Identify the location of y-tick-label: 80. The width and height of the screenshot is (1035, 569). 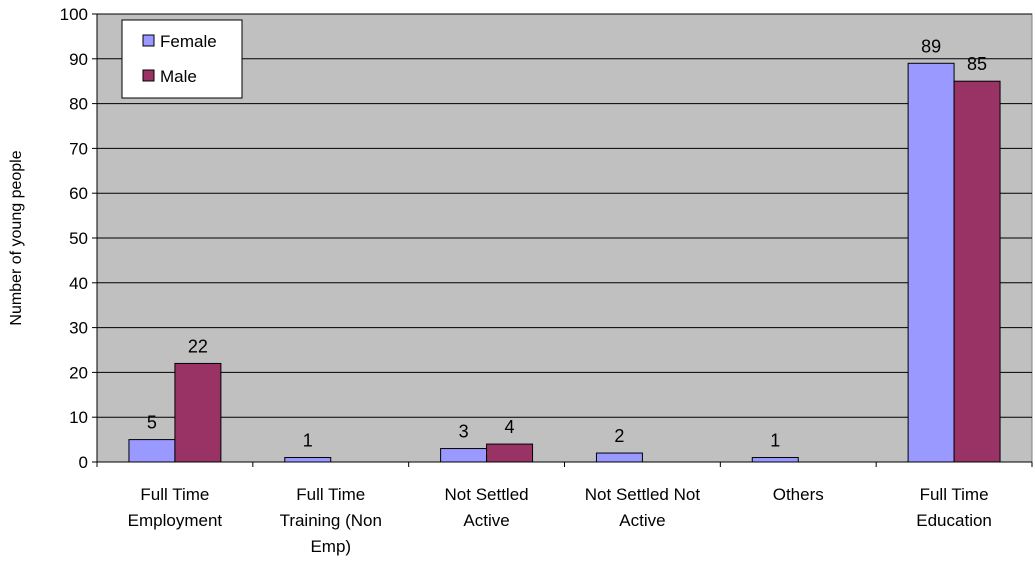
(78, 104).